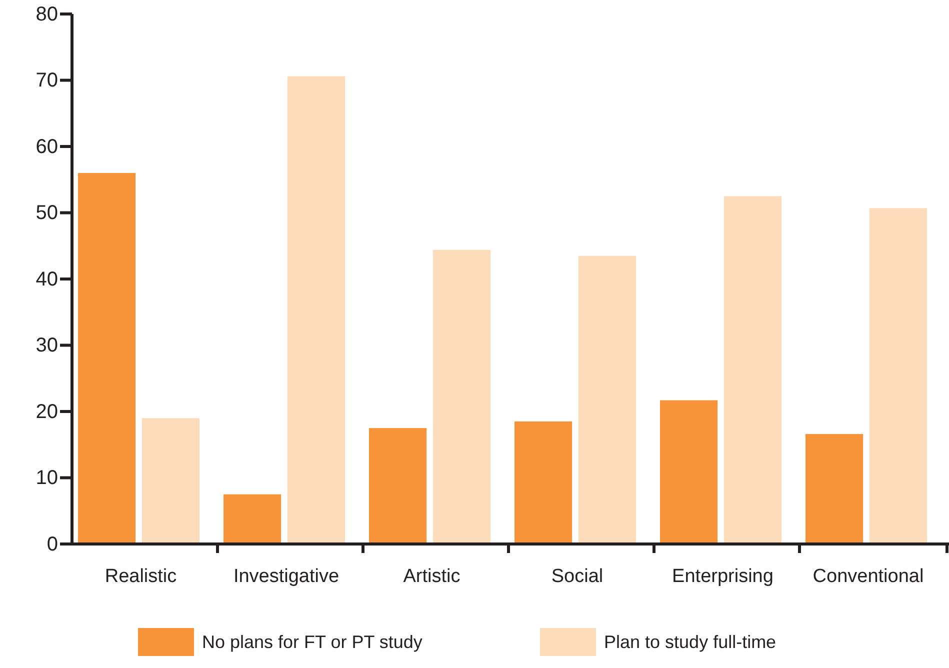 The image size is (949, 668). Describe the element at coordinates (47, 345) in the screenshot. I see `y-tick-label: 30` at that location.